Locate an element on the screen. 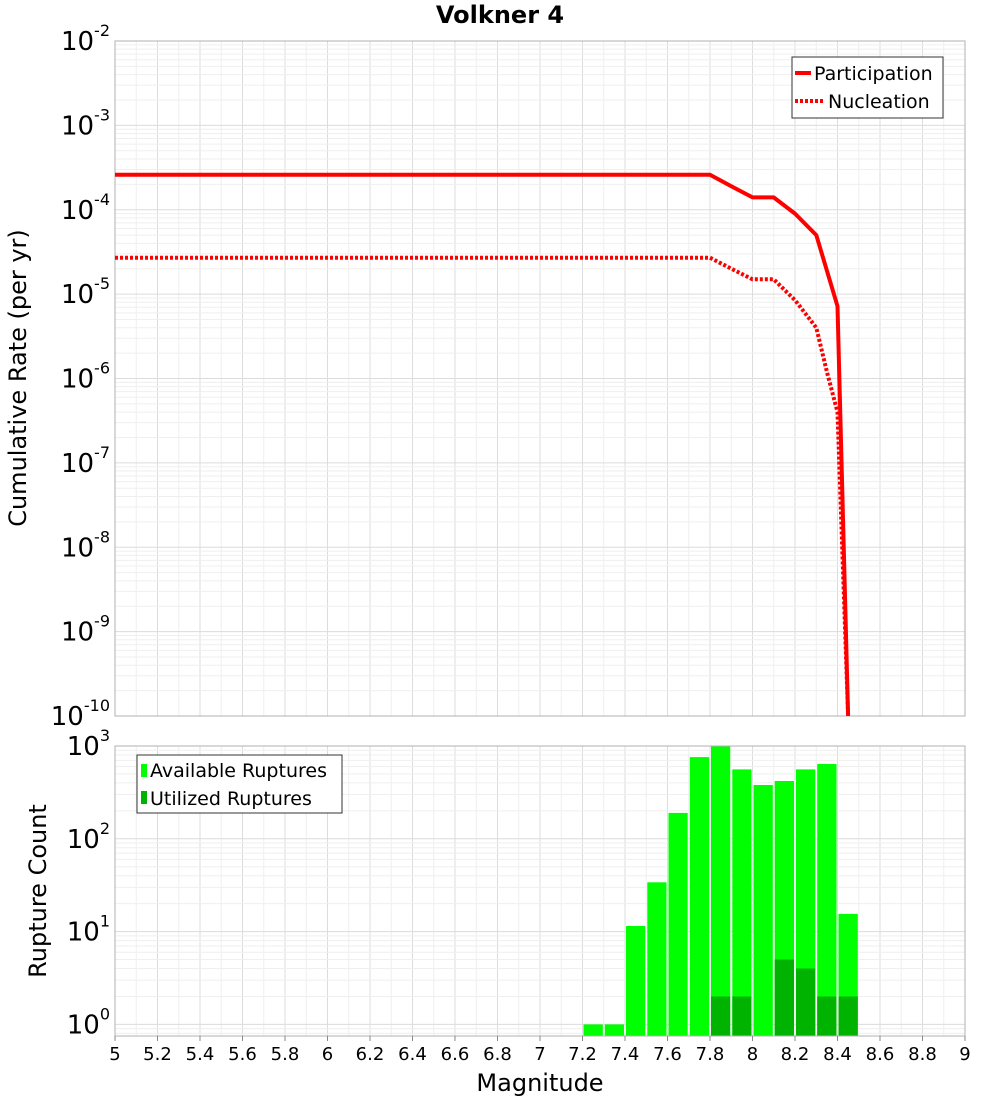  rate-y-axis-label: Cumulative Rate (per yr) is located at coordinates (18, 378).